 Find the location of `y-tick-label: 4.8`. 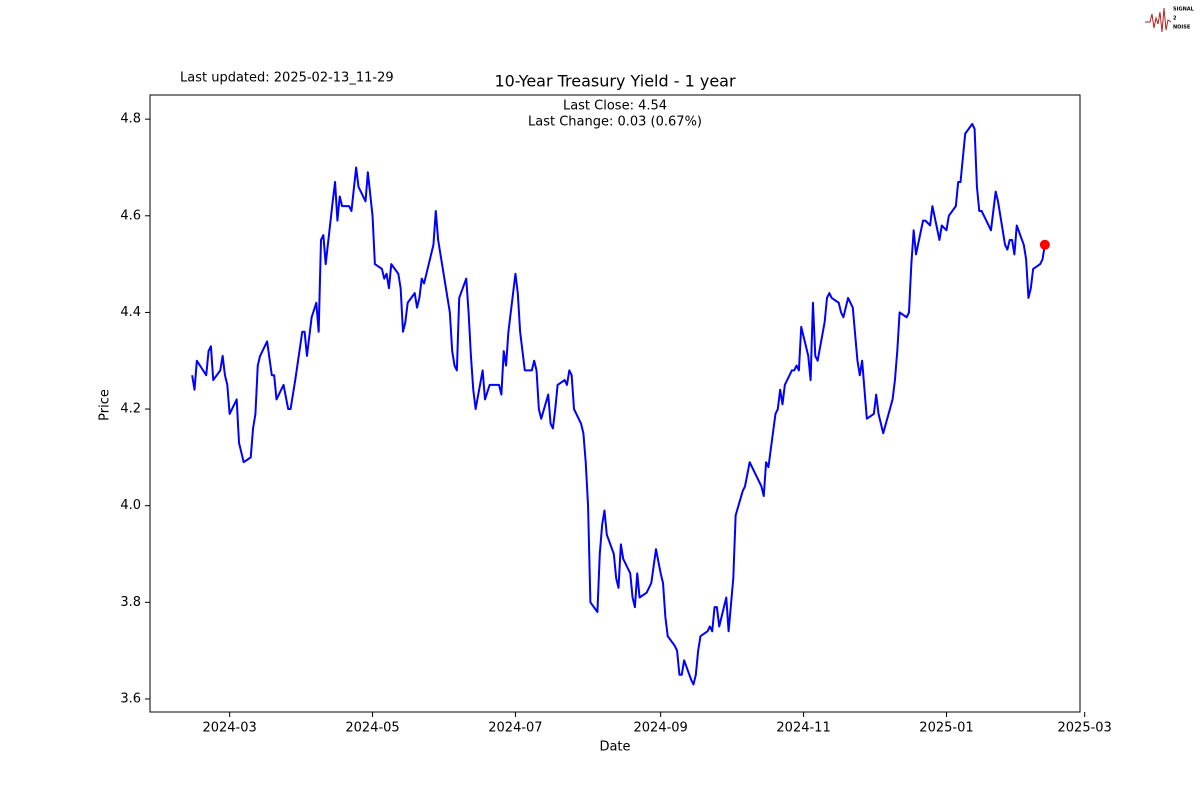

y-tick-label: 4.8 is located at coordinates (130, 119).